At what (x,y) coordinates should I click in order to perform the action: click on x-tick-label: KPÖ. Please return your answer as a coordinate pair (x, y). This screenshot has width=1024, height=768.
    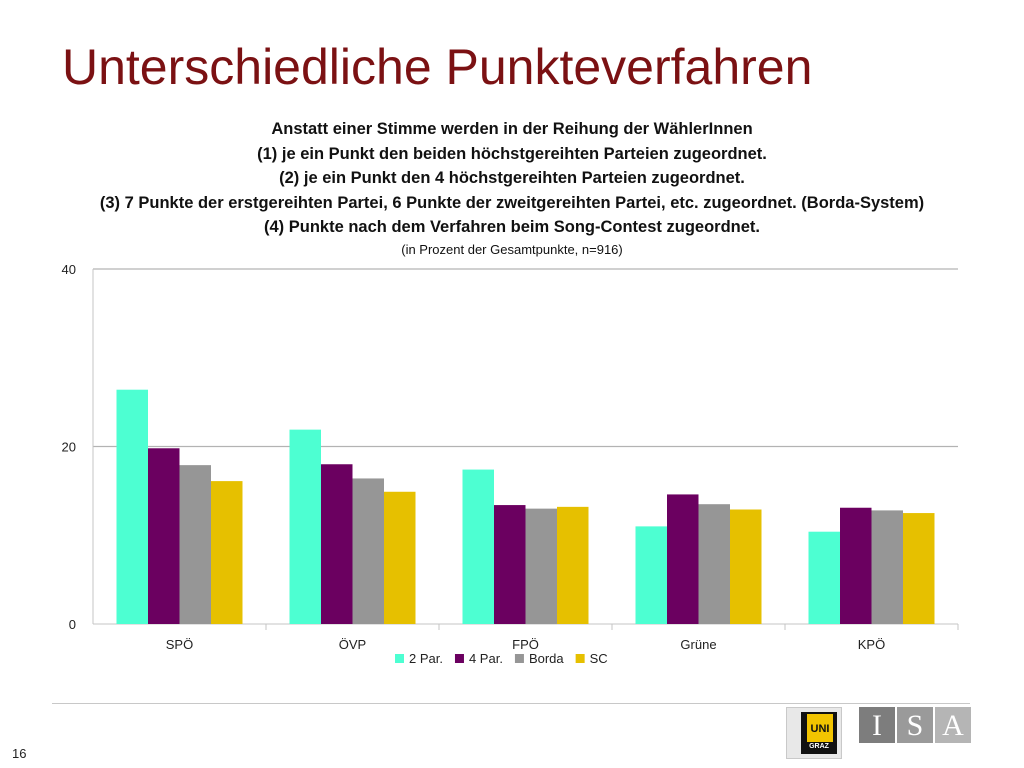
    Looking at the image, I should click on (871, 644).